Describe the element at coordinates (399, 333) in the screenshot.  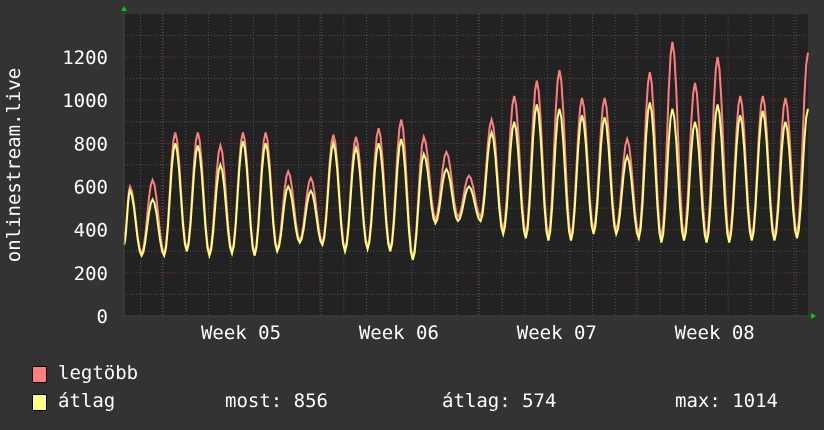
I see `x-tick-label: Week 06` at that location.